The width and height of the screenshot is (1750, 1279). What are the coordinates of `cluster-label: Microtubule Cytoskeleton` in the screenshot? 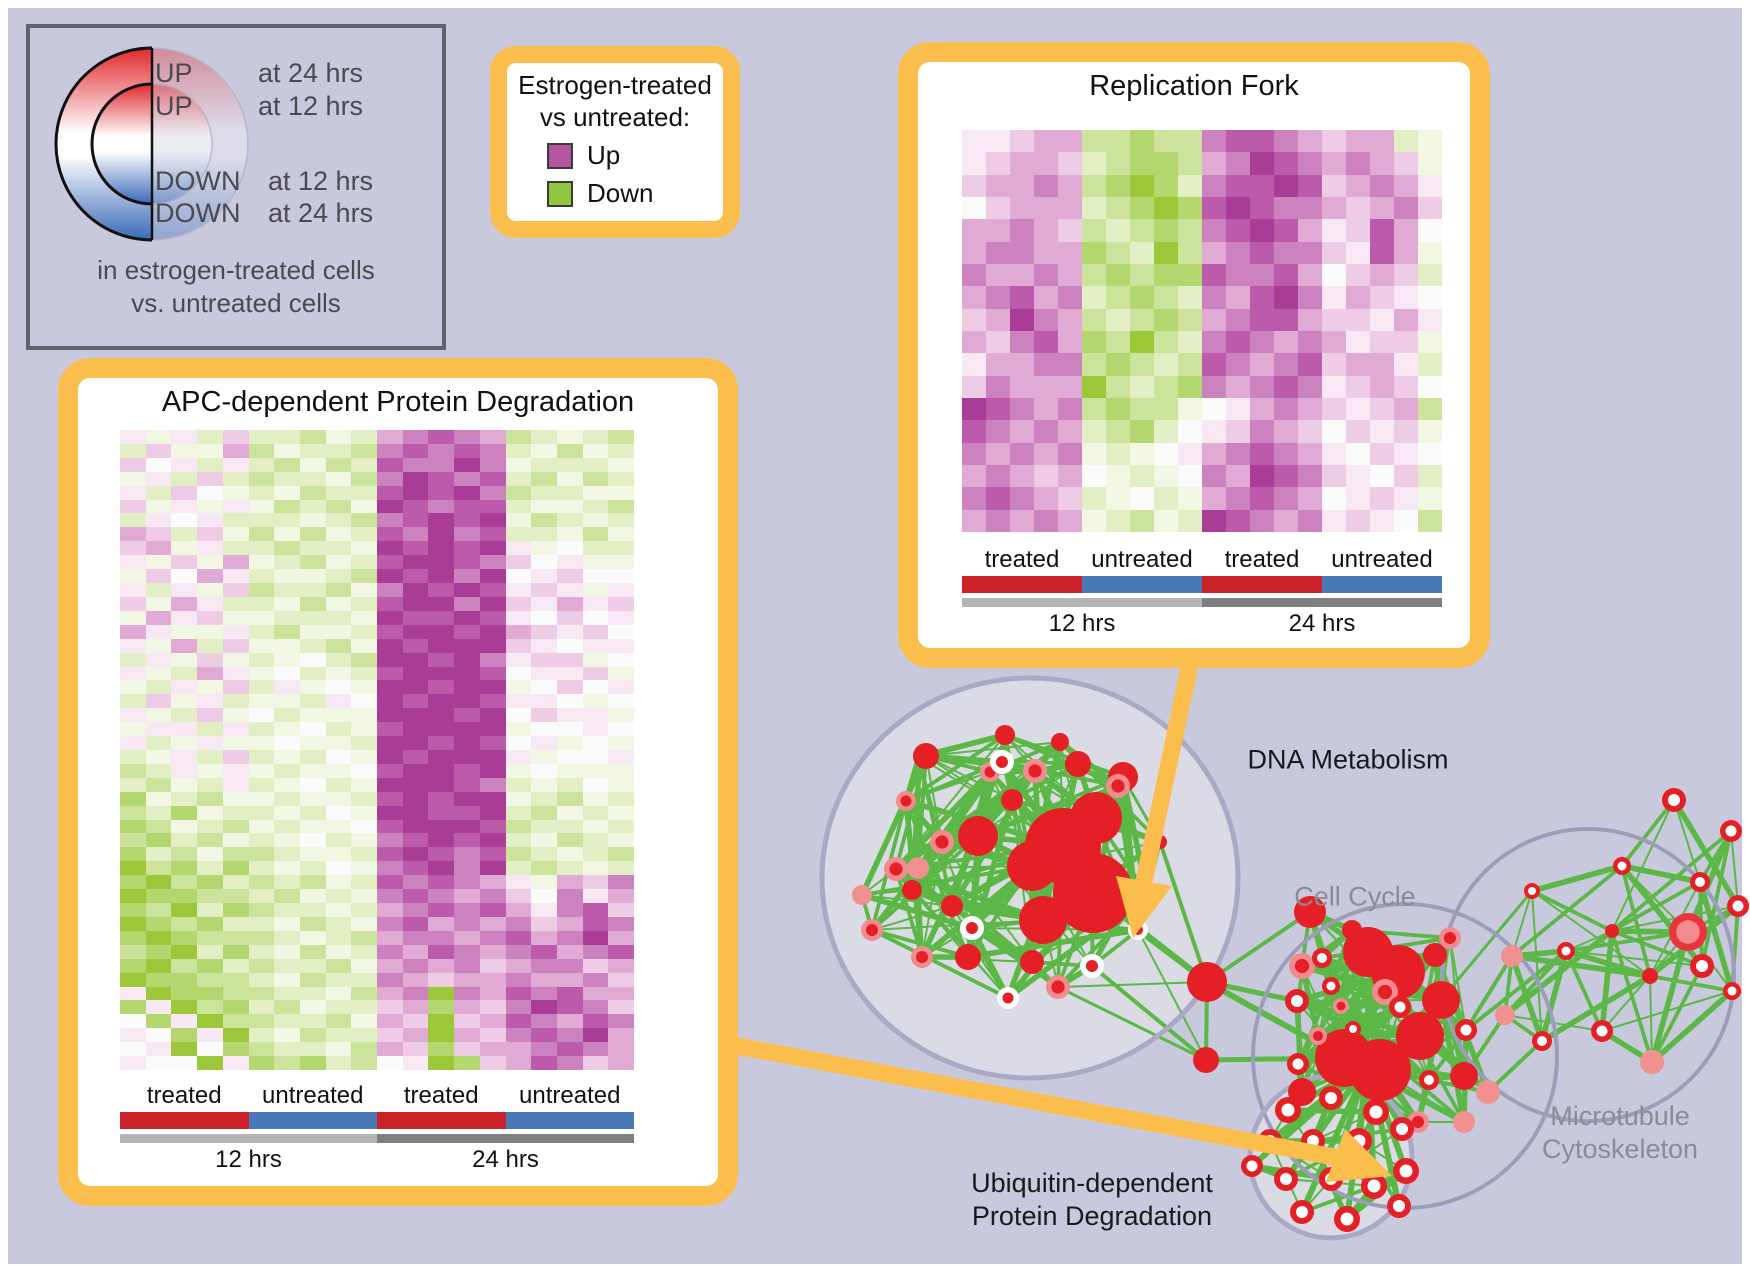 It's located at (1620, 1132).